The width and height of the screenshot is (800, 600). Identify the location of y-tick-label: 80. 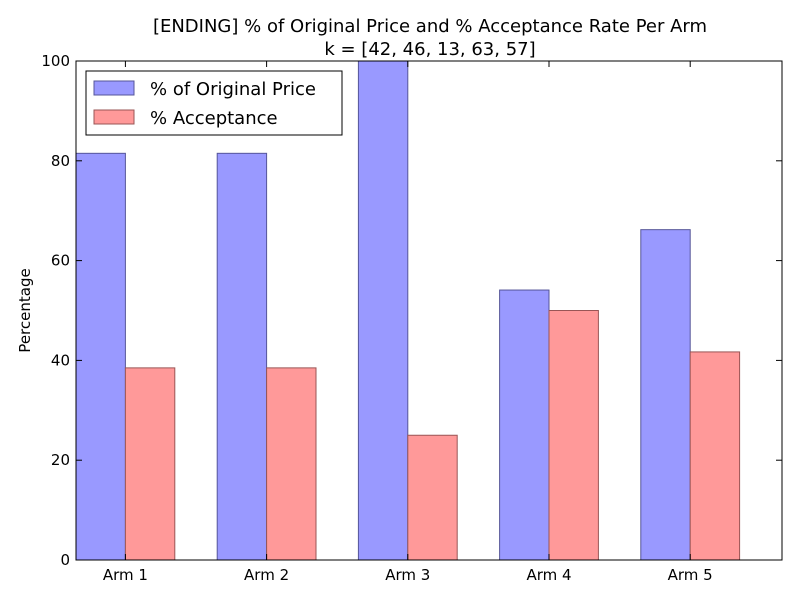
(60, 161).